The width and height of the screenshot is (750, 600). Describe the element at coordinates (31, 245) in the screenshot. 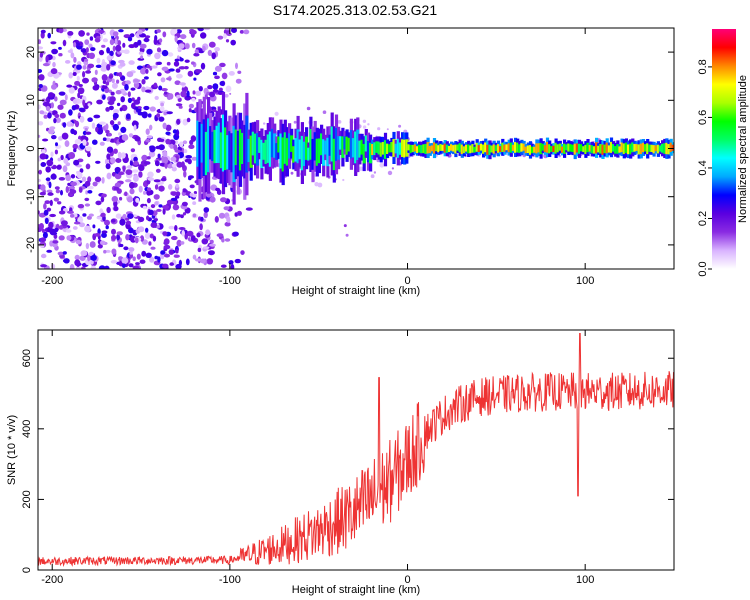

I see `y-tick-label: -20` at that location.